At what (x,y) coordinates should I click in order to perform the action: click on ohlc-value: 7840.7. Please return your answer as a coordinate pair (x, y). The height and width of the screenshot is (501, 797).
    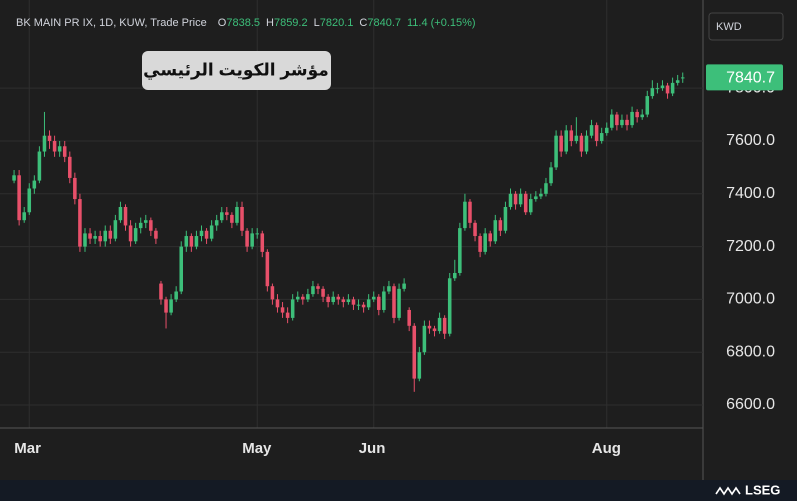
    Looking at the image, I should click on (384, 23).